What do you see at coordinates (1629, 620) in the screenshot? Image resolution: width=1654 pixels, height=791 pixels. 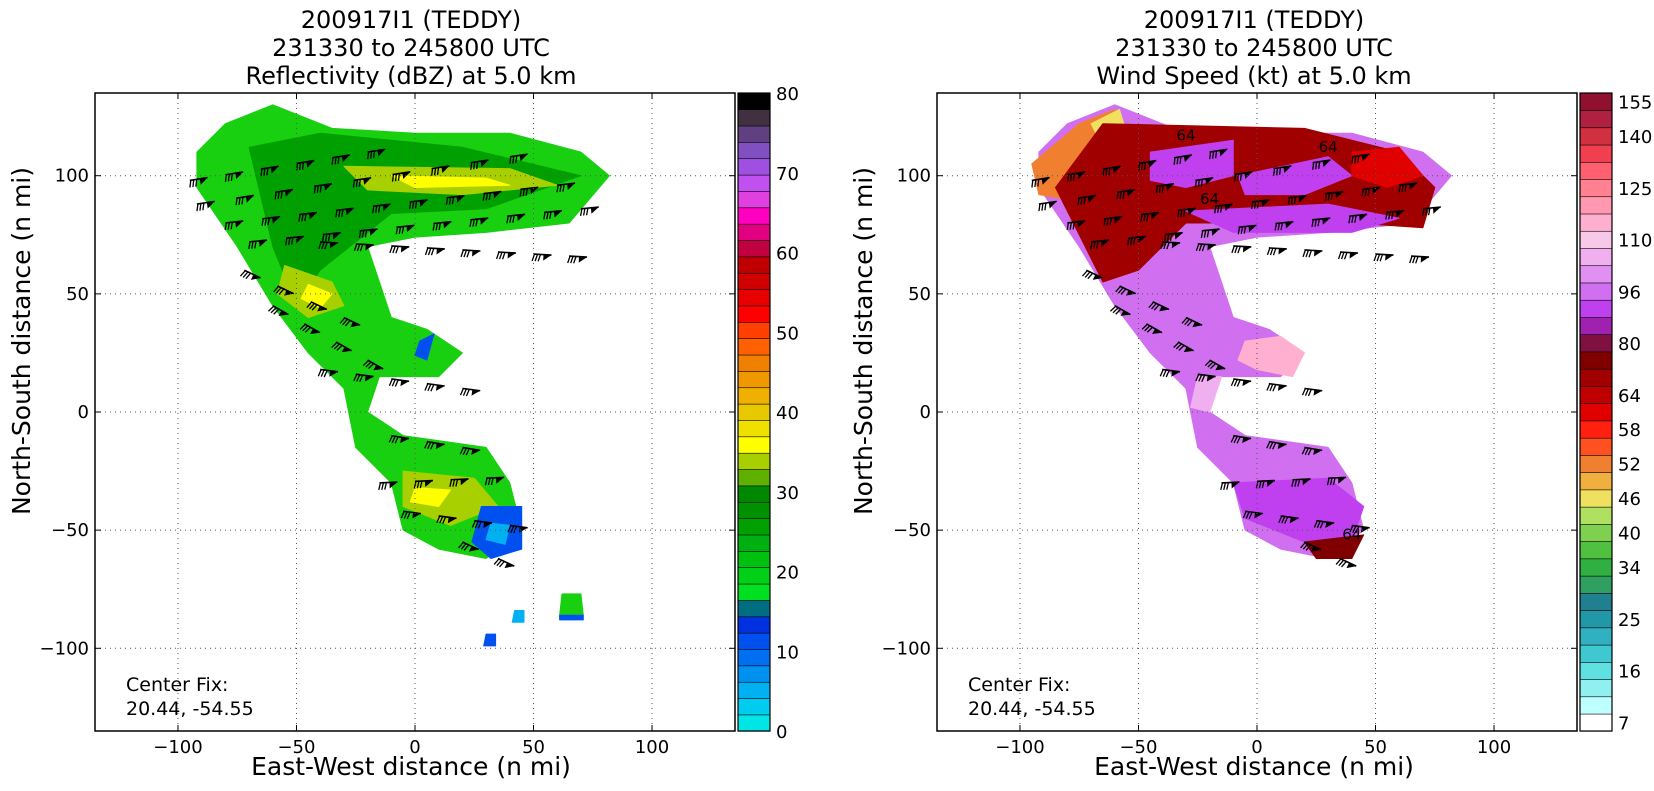 I see `colorbar-tick-label: 25` at bounding box center [1629, 620].